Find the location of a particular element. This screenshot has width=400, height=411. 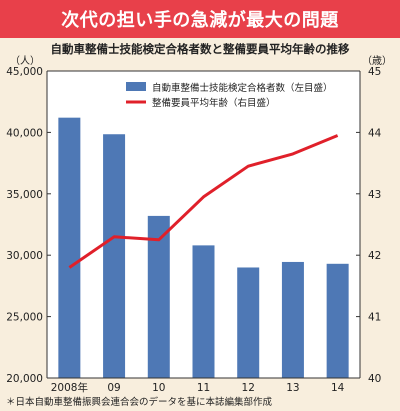

x-tick-label: 09 is located at coordinates (113, 388).